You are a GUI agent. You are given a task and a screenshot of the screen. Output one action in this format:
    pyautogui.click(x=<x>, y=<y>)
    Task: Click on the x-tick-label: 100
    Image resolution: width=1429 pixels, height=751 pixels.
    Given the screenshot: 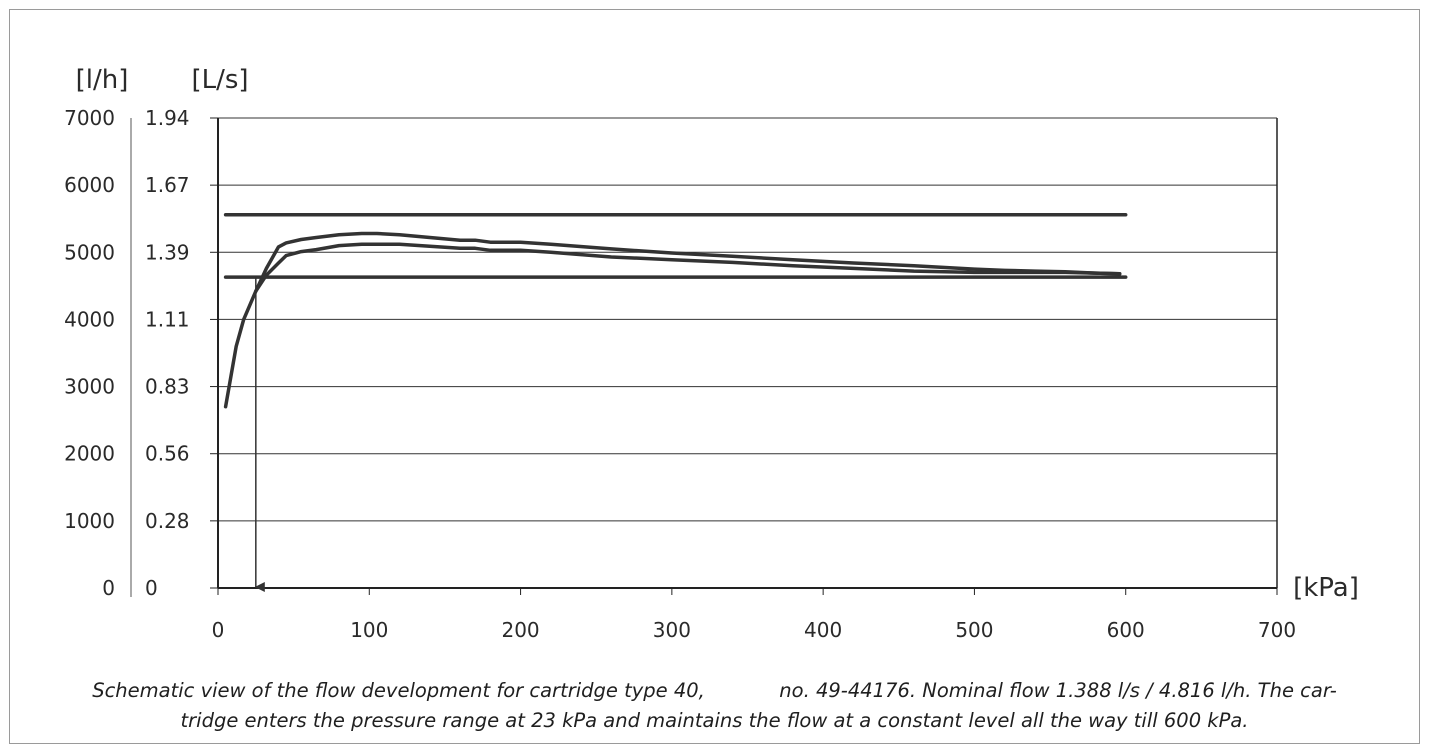 What is the action you would take?
    pyautogui.click(x=369, y=630)
    